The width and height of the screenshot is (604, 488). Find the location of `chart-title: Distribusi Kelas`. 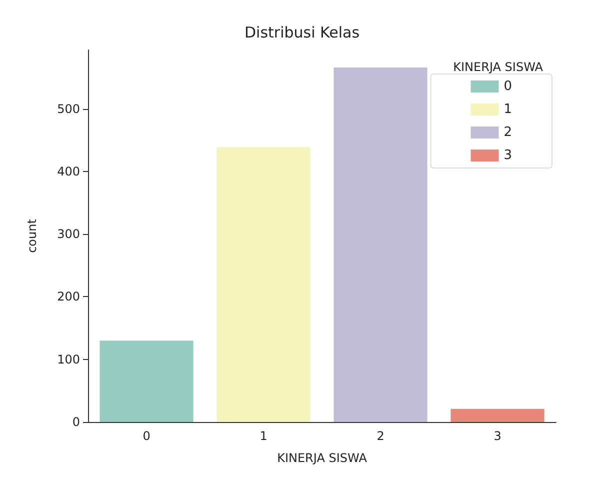

chart-title: Distribusi Kelas is located at coordinates (302, 33).